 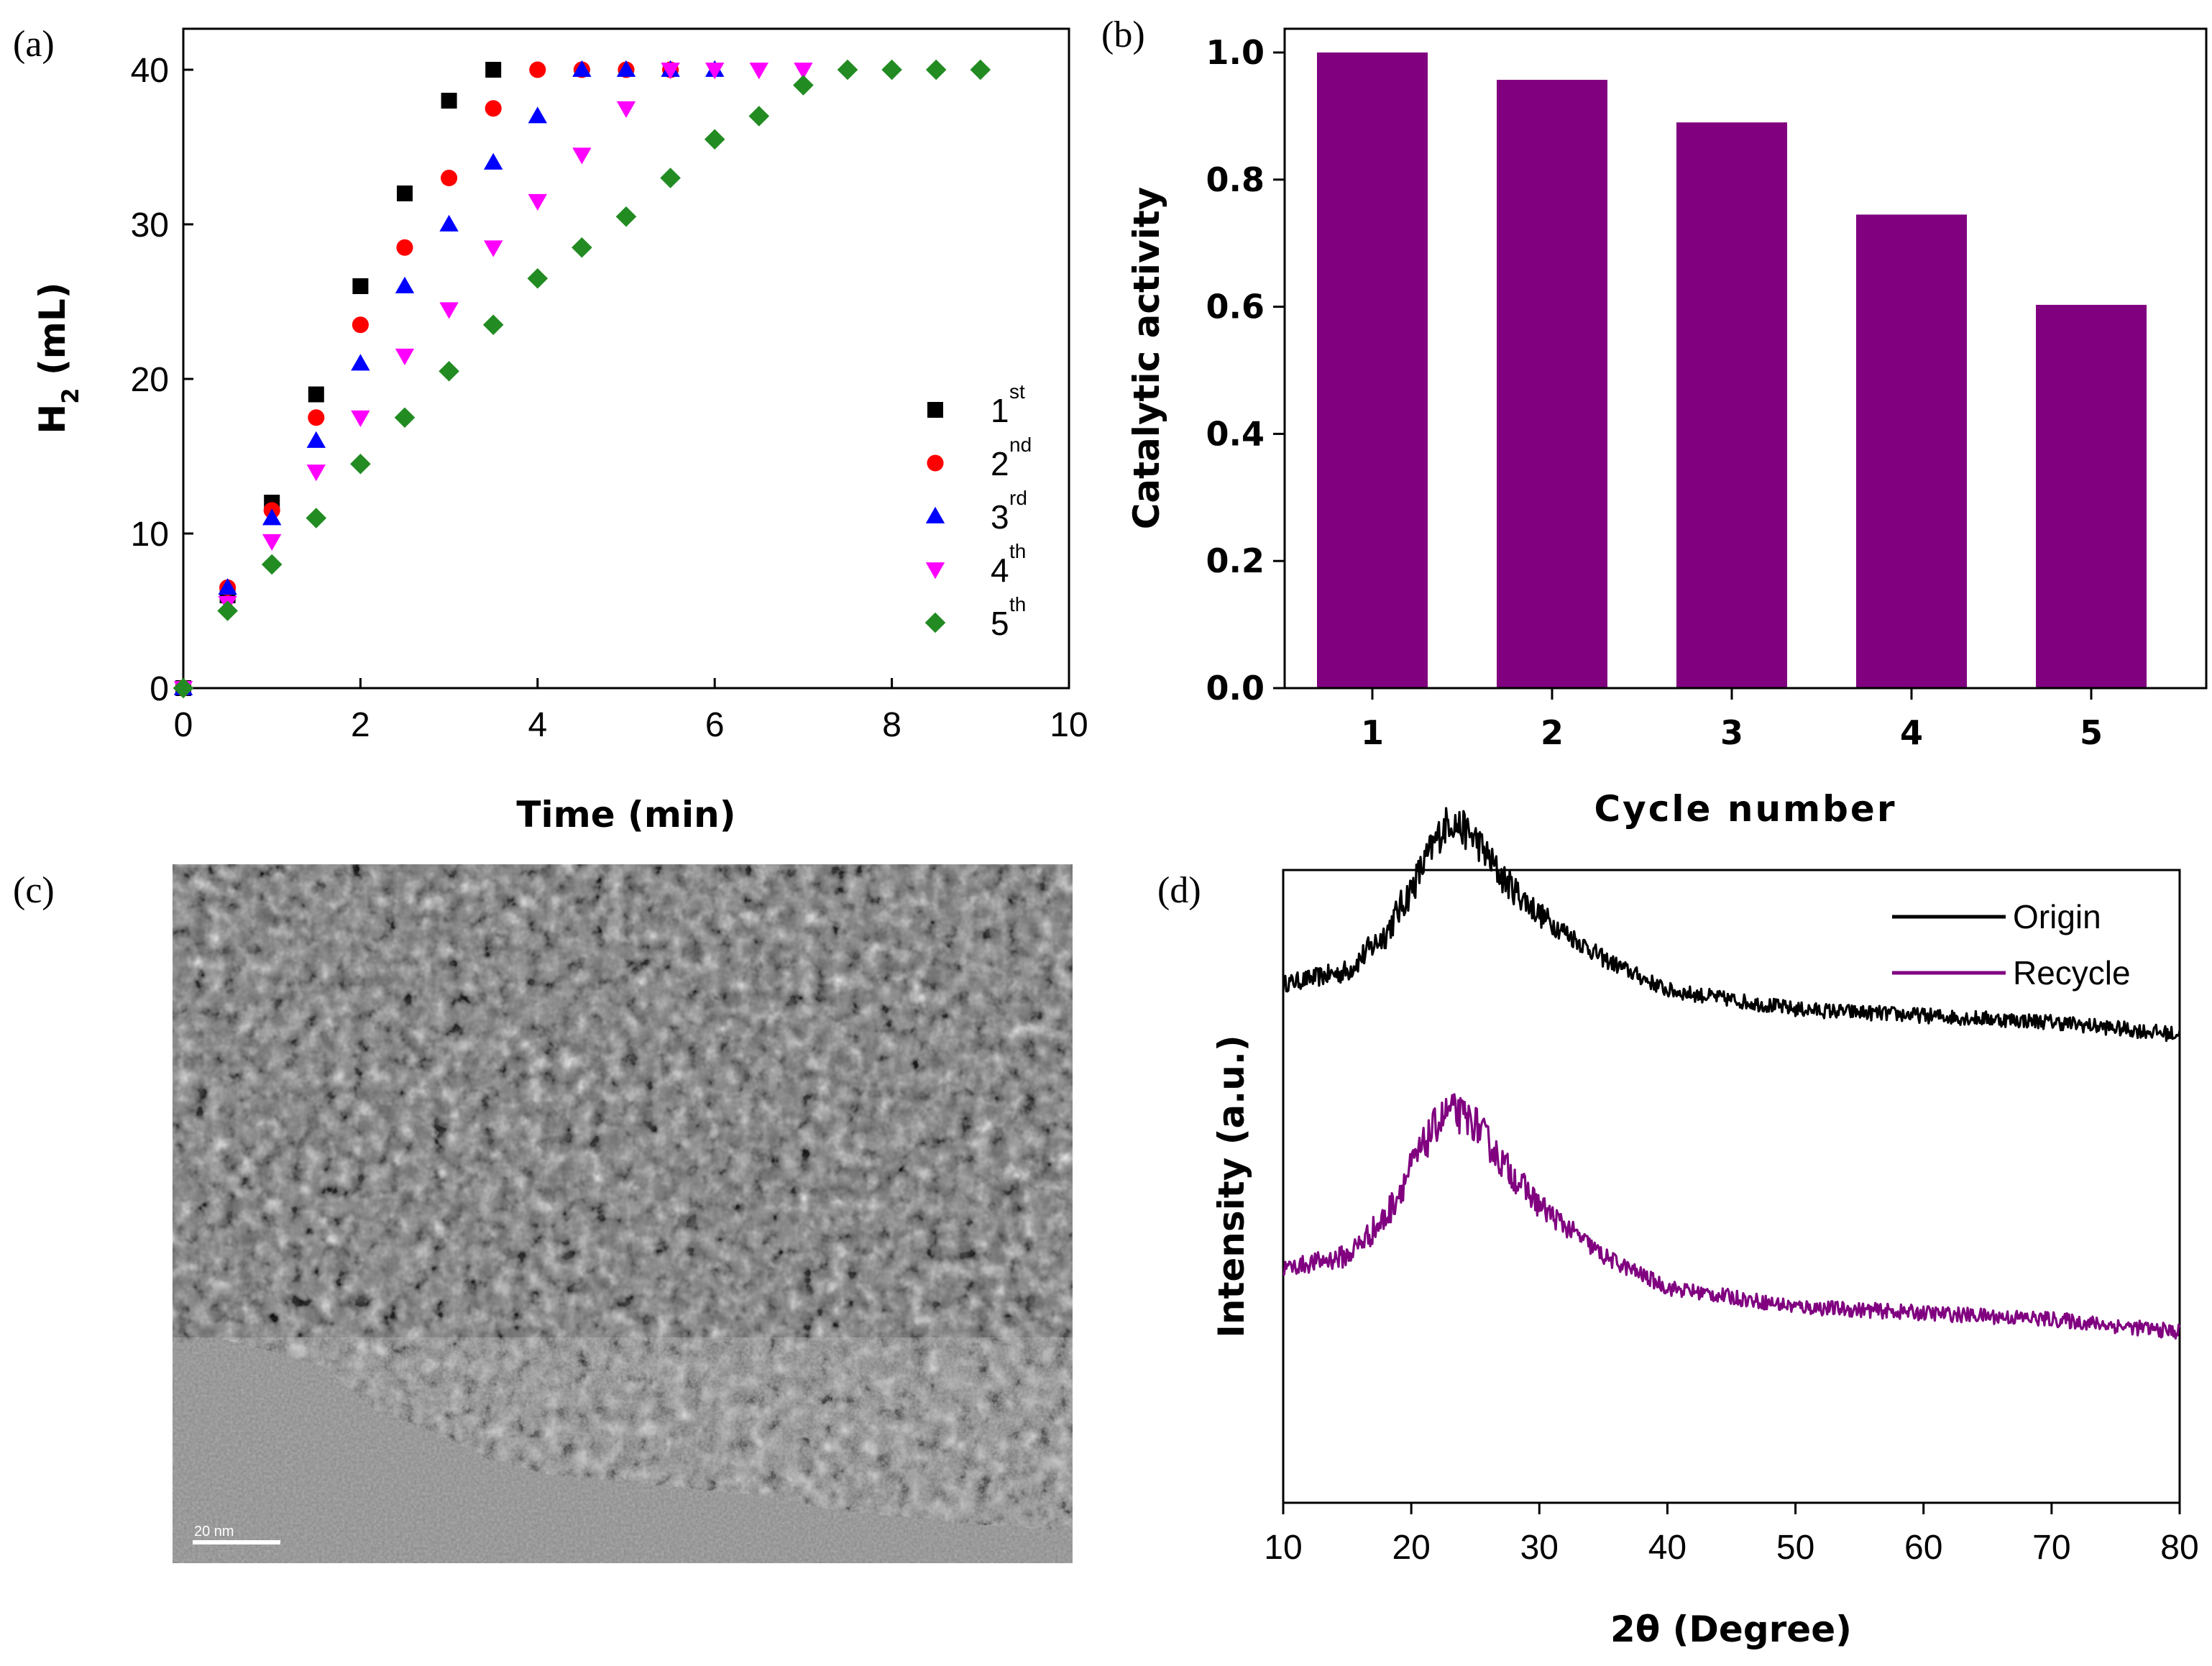 What do you see at coordinates (1731, 1216) in the screenshot?
I see `xrd-line-recycle` at bounding box center [1731, 1216].